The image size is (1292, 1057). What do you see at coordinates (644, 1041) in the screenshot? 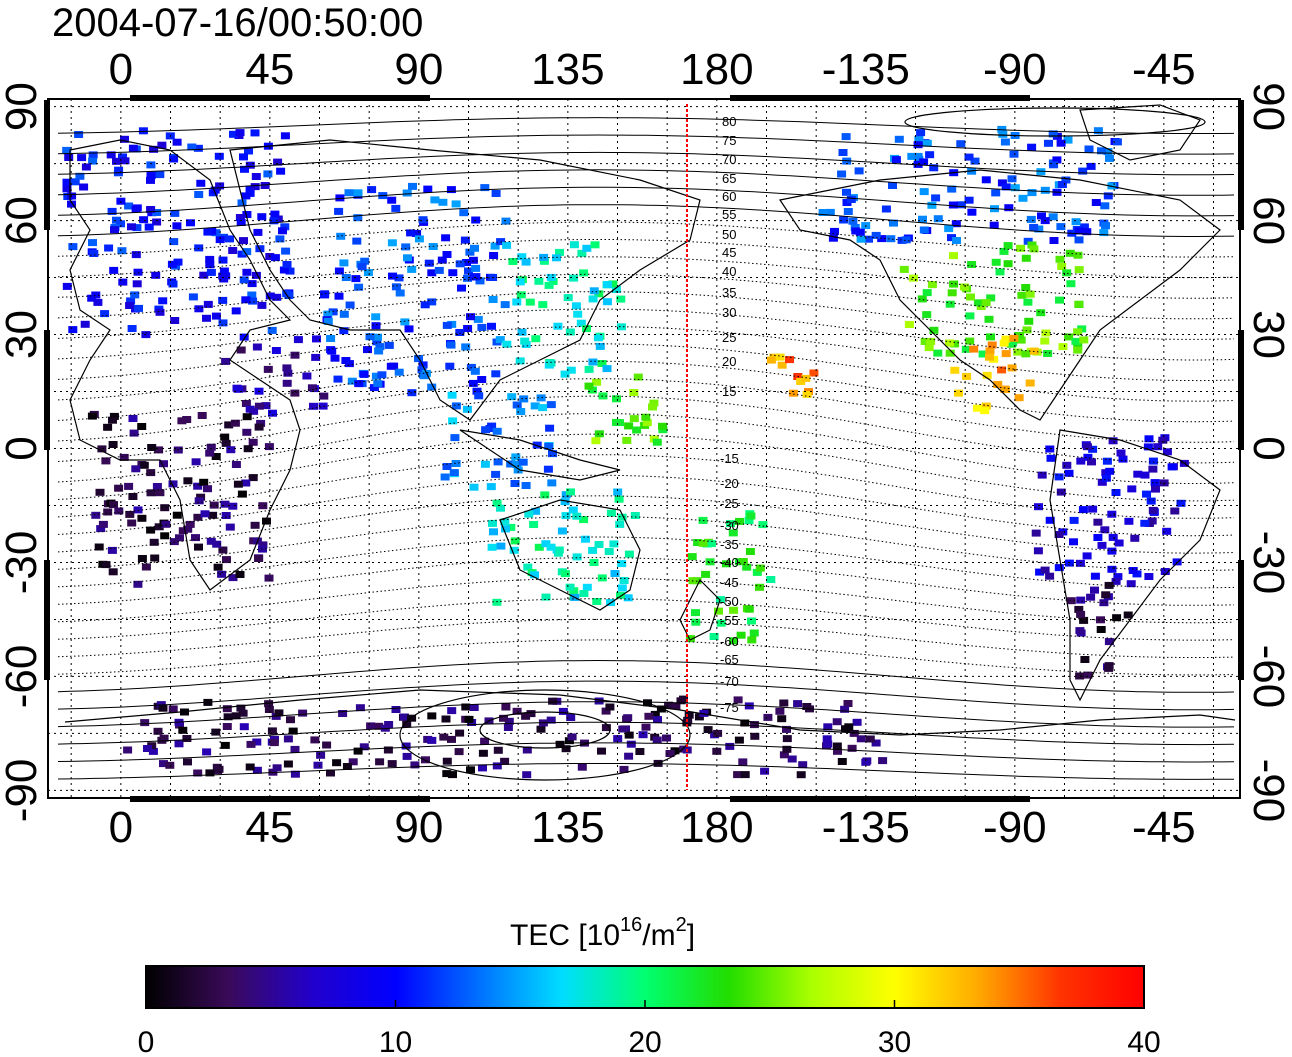
I see `colorbar-tick-label: 20` at bounding box center [644, 1041].